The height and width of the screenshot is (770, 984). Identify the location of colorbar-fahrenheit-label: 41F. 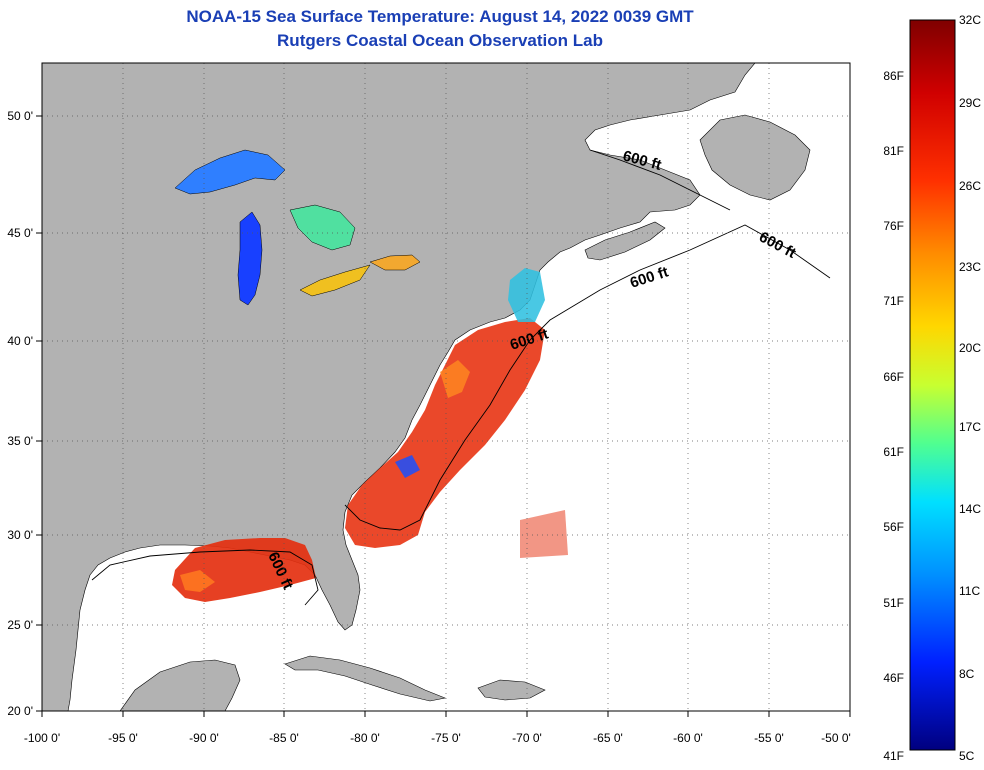
(893, 756).